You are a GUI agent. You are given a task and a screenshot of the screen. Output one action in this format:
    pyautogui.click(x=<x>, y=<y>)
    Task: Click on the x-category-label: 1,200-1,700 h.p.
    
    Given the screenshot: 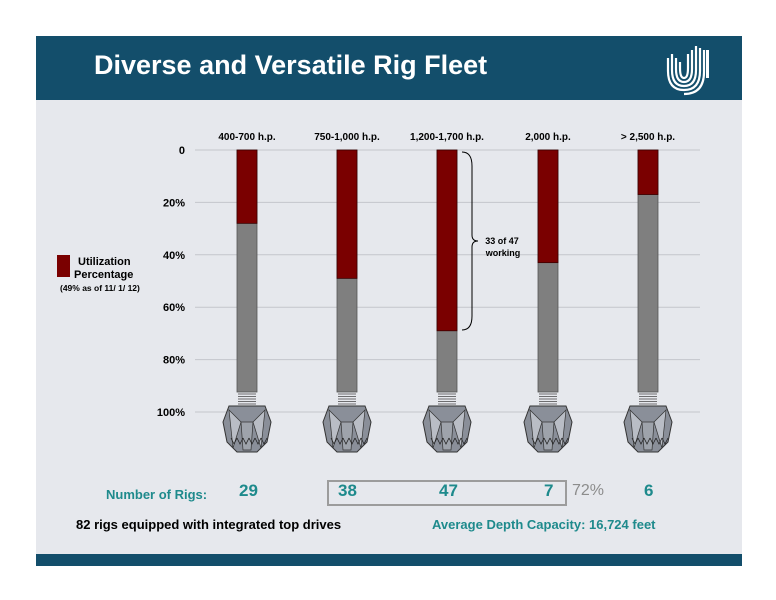 What is the action you would take?
    pyautogui.click(x=447, y=137)
    